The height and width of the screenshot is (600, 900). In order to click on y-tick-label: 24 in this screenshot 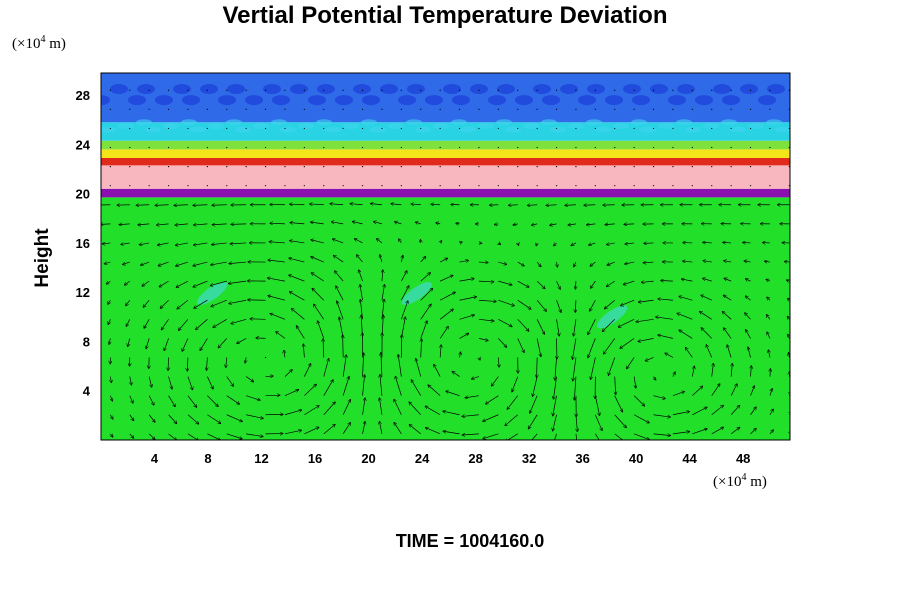, I will do `click(83, 144)`.